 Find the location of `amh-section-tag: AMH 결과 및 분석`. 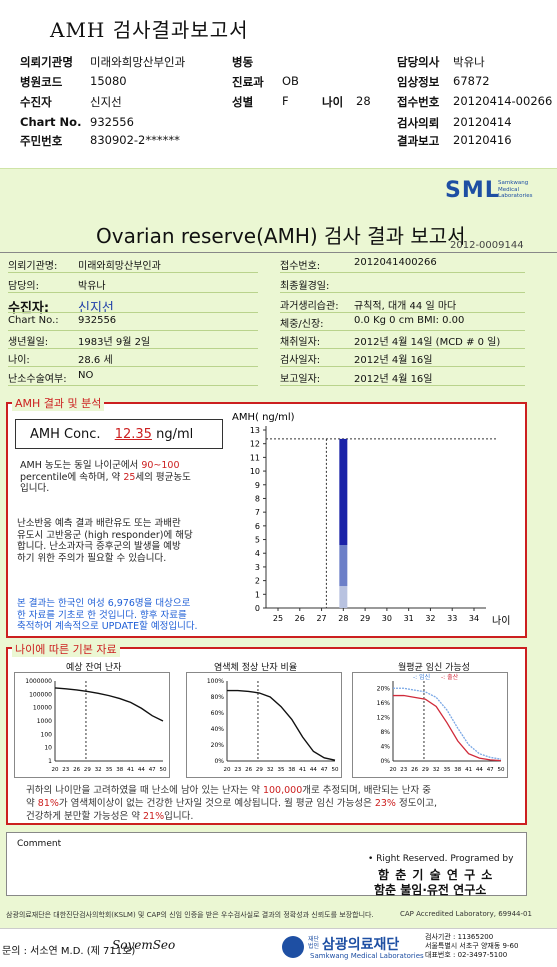

amh-section-tag: AMH 결과 및 분석 is located at coordinates (58, 403).